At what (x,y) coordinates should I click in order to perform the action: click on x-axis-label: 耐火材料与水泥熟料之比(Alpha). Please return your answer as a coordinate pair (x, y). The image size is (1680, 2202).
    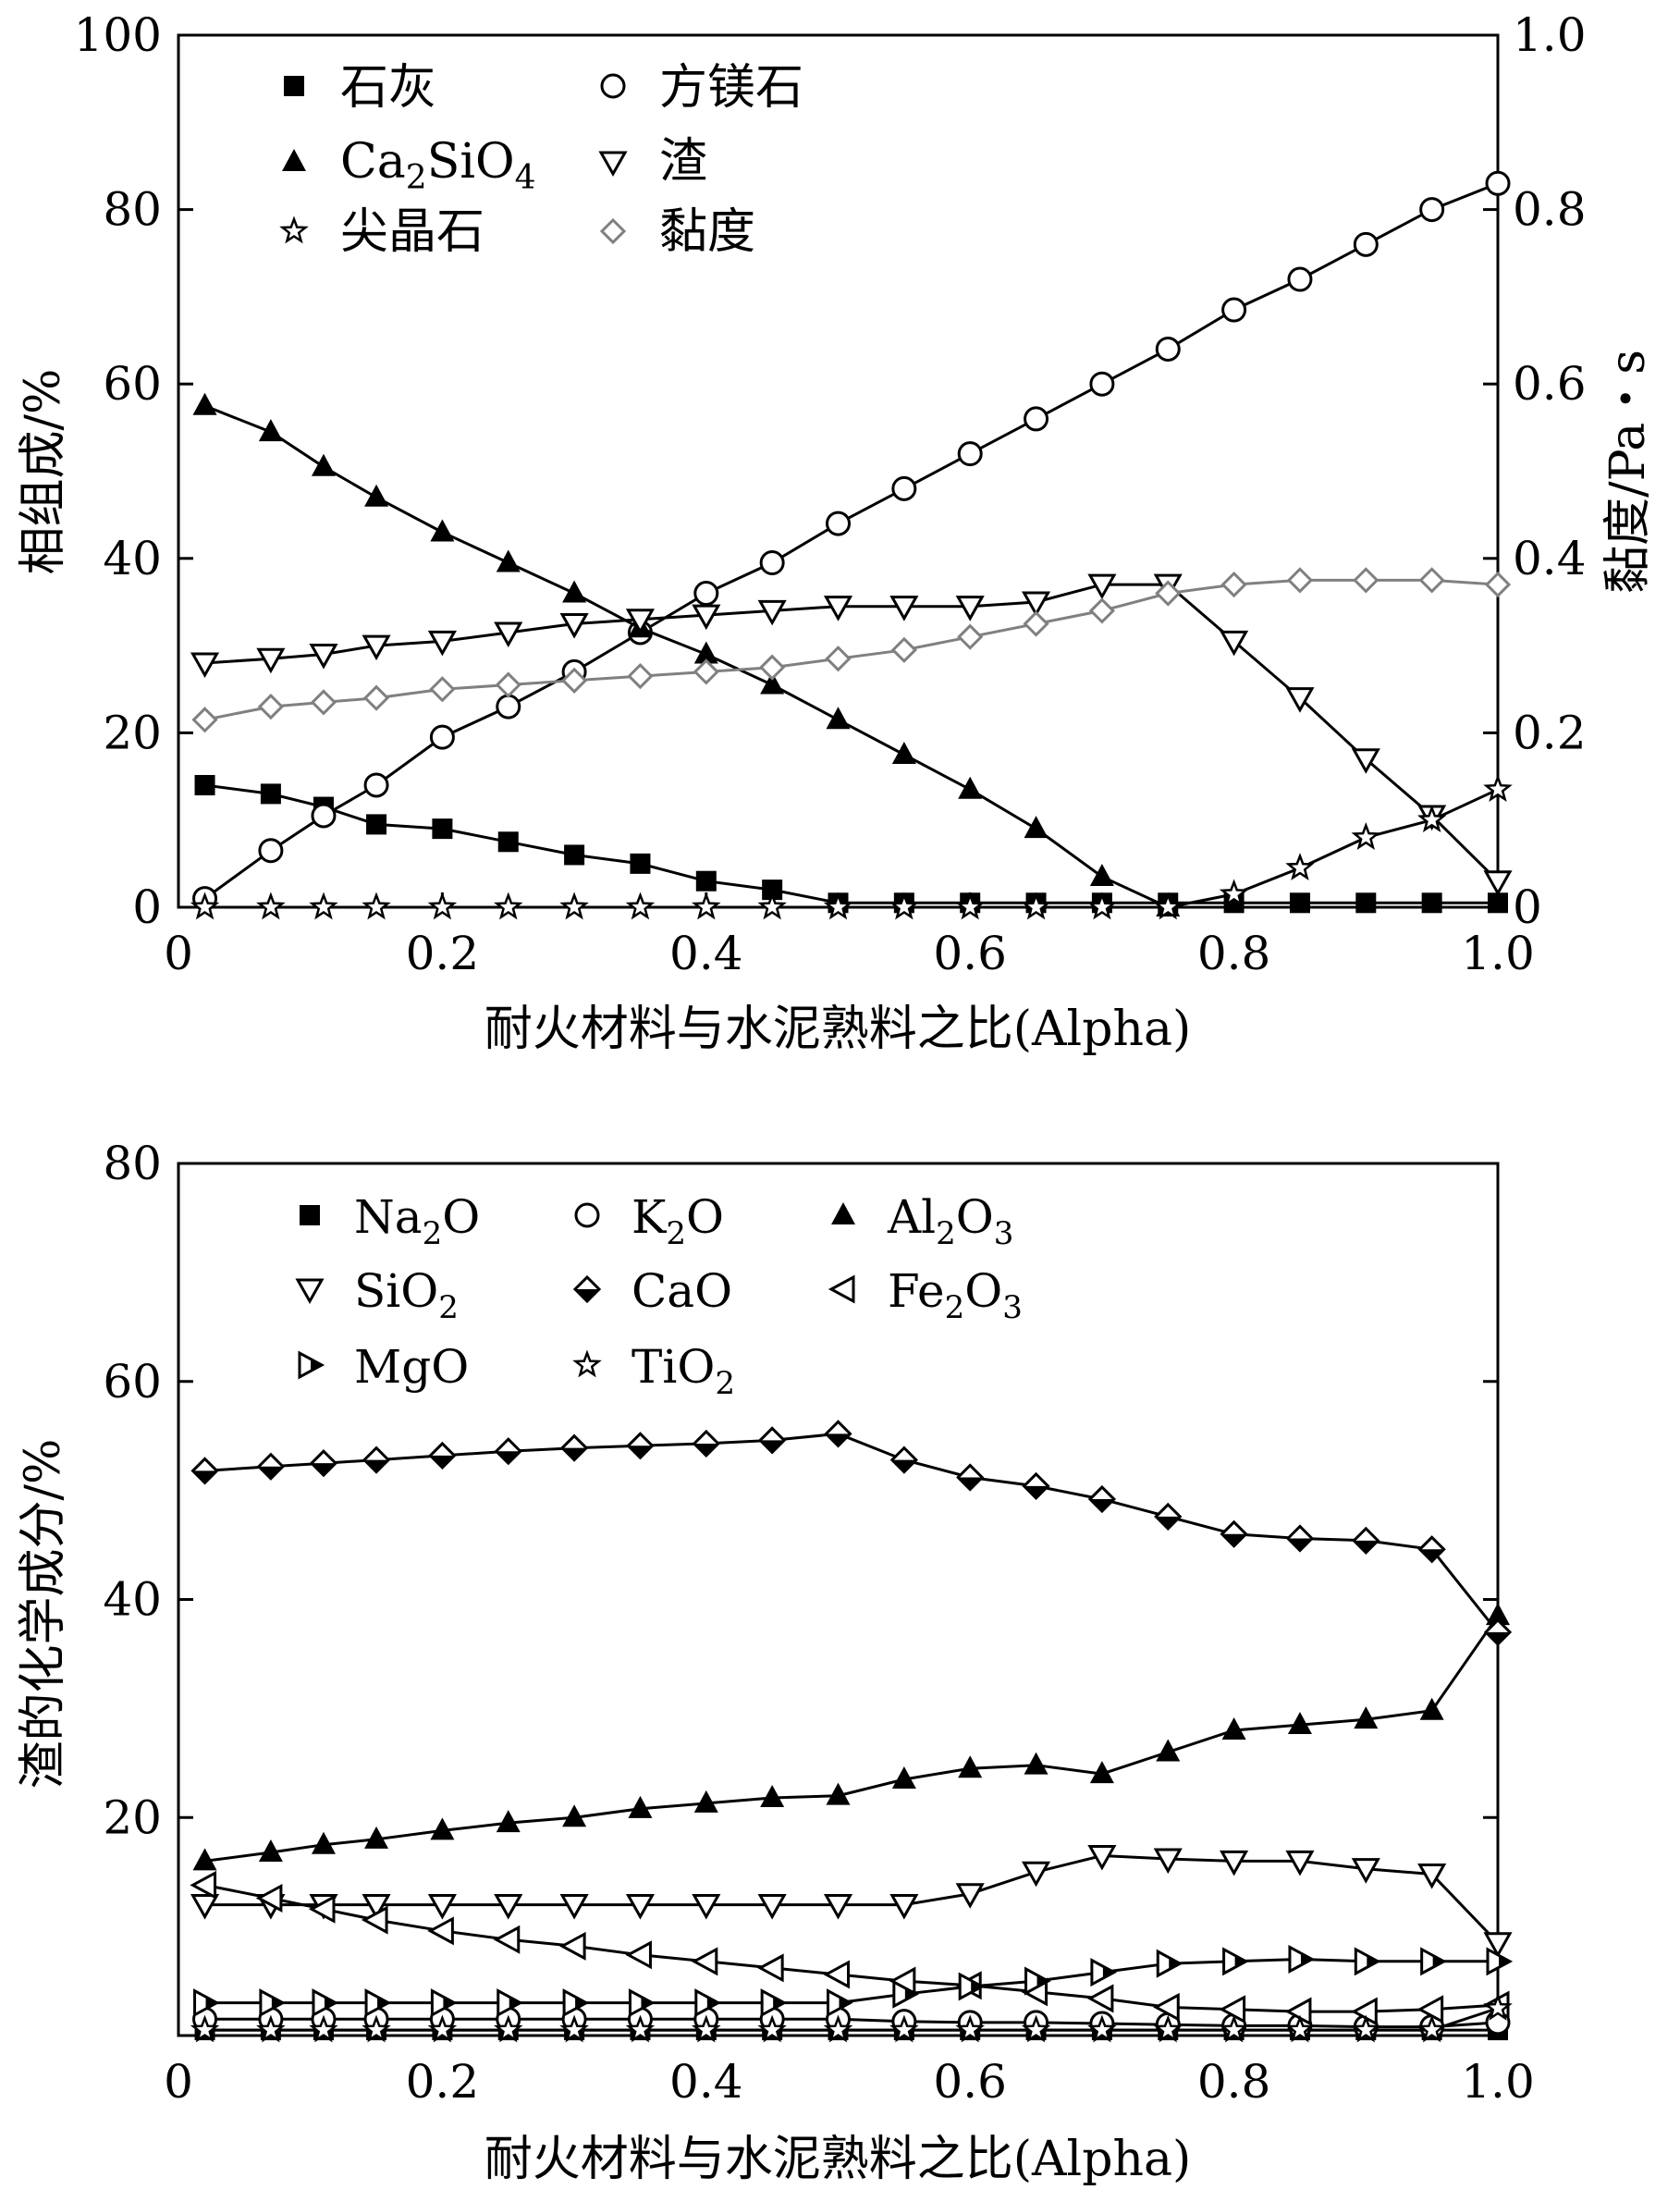
    Looking at the image, I should click on (838, 2159).